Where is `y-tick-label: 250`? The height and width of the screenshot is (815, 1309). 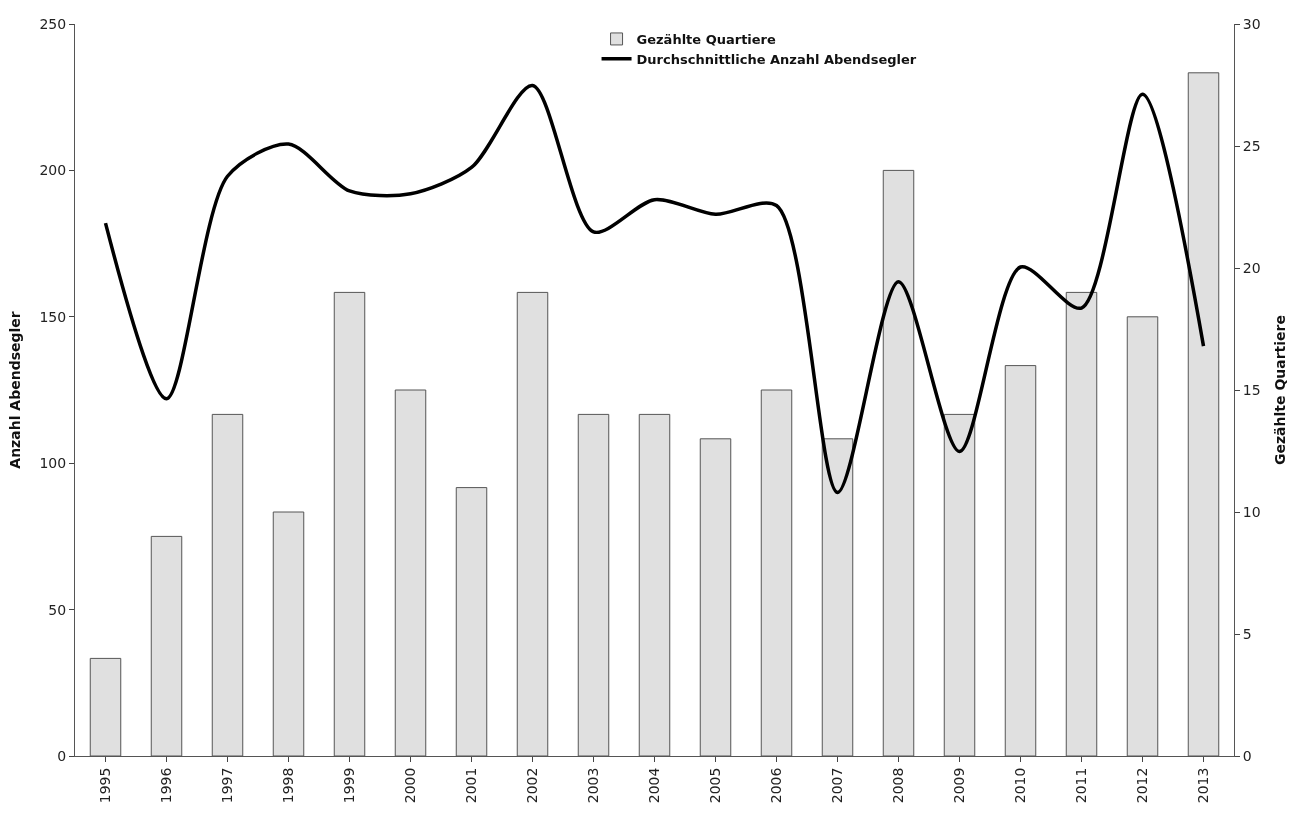 y-tick-label: 250 is located at coordinates (53, 23).